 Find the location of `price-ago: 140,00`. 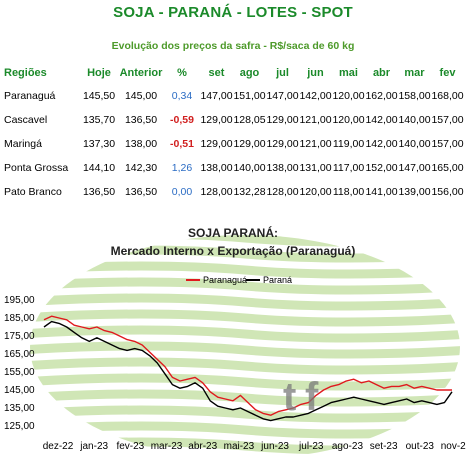

price-ago: 140,00 is located at coordinates (249, 168).